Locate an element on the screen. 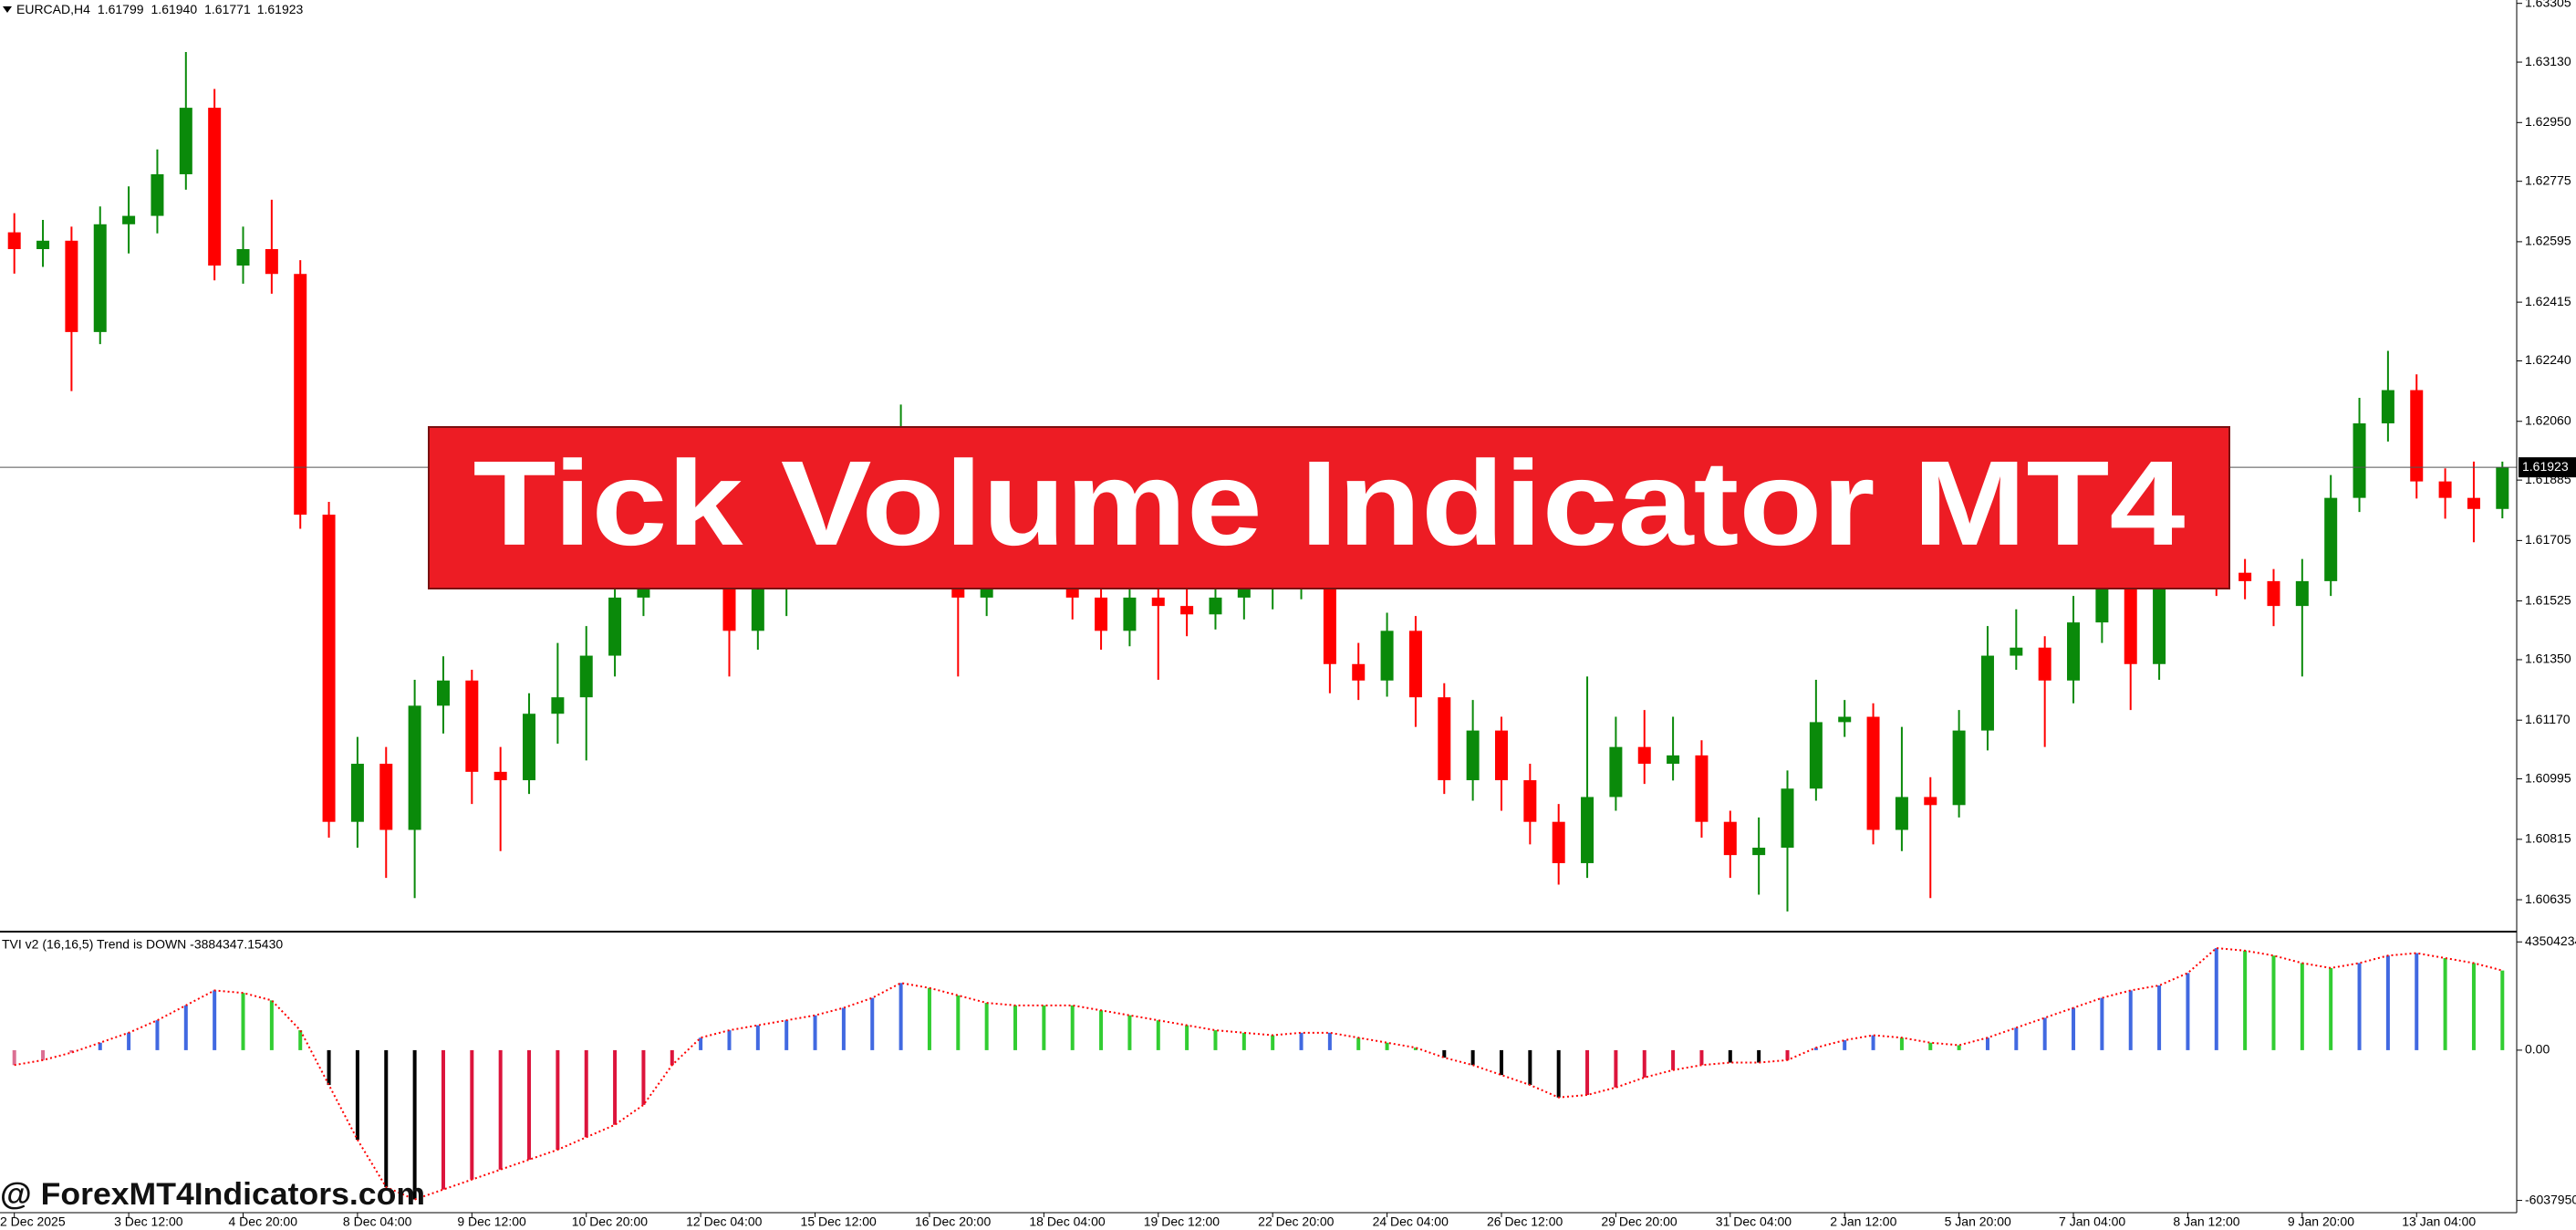 The width and height of the screenshot is (2576, 1230). y-tick-label: 0.00 is located at coordinates (2537, 1049).